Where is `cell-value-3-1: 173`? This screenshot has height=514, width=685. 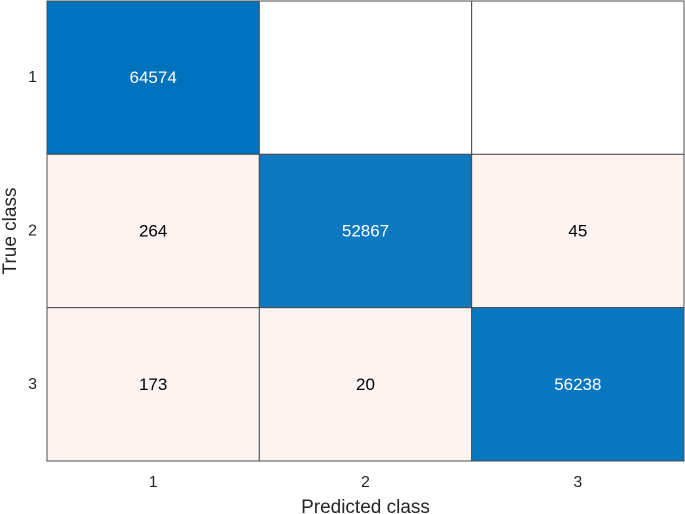 cell-value-3-1: 173 is located at coordinates (153, 384).